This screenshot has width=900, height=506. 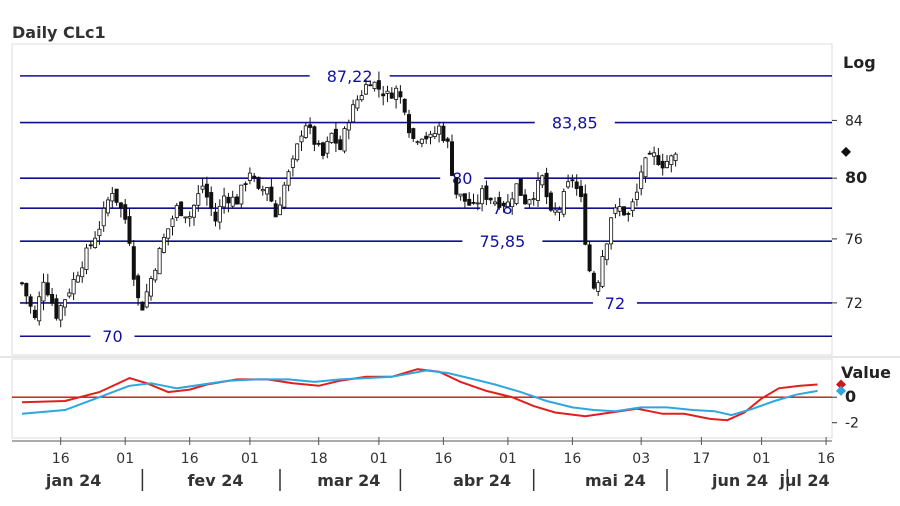 What do you see at coordinates (615, 303) in the screenshot?
I see `level-label: 72` at bounding box center [615, 303].